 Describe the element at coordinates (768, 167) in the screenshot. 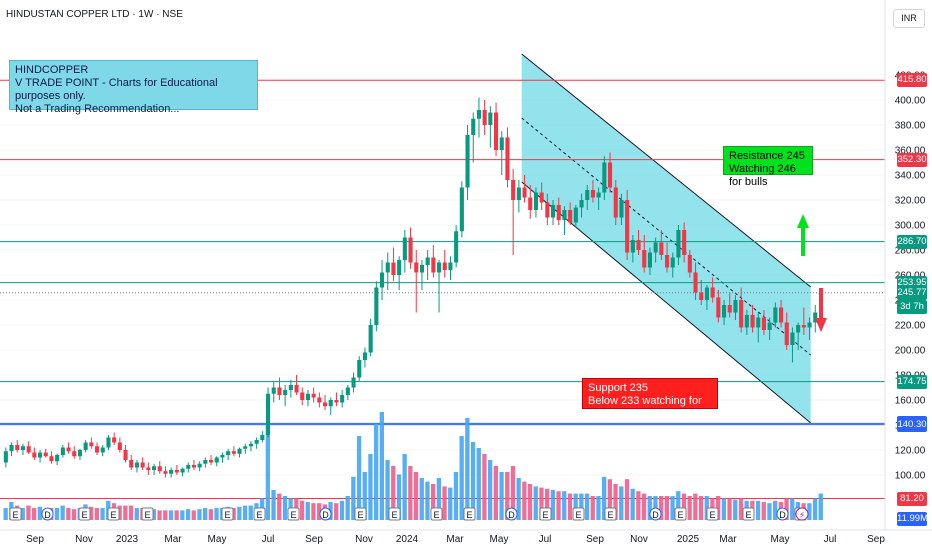

I see `resistance-note: Resistance 245 Watching 246 for bulls` at that location.